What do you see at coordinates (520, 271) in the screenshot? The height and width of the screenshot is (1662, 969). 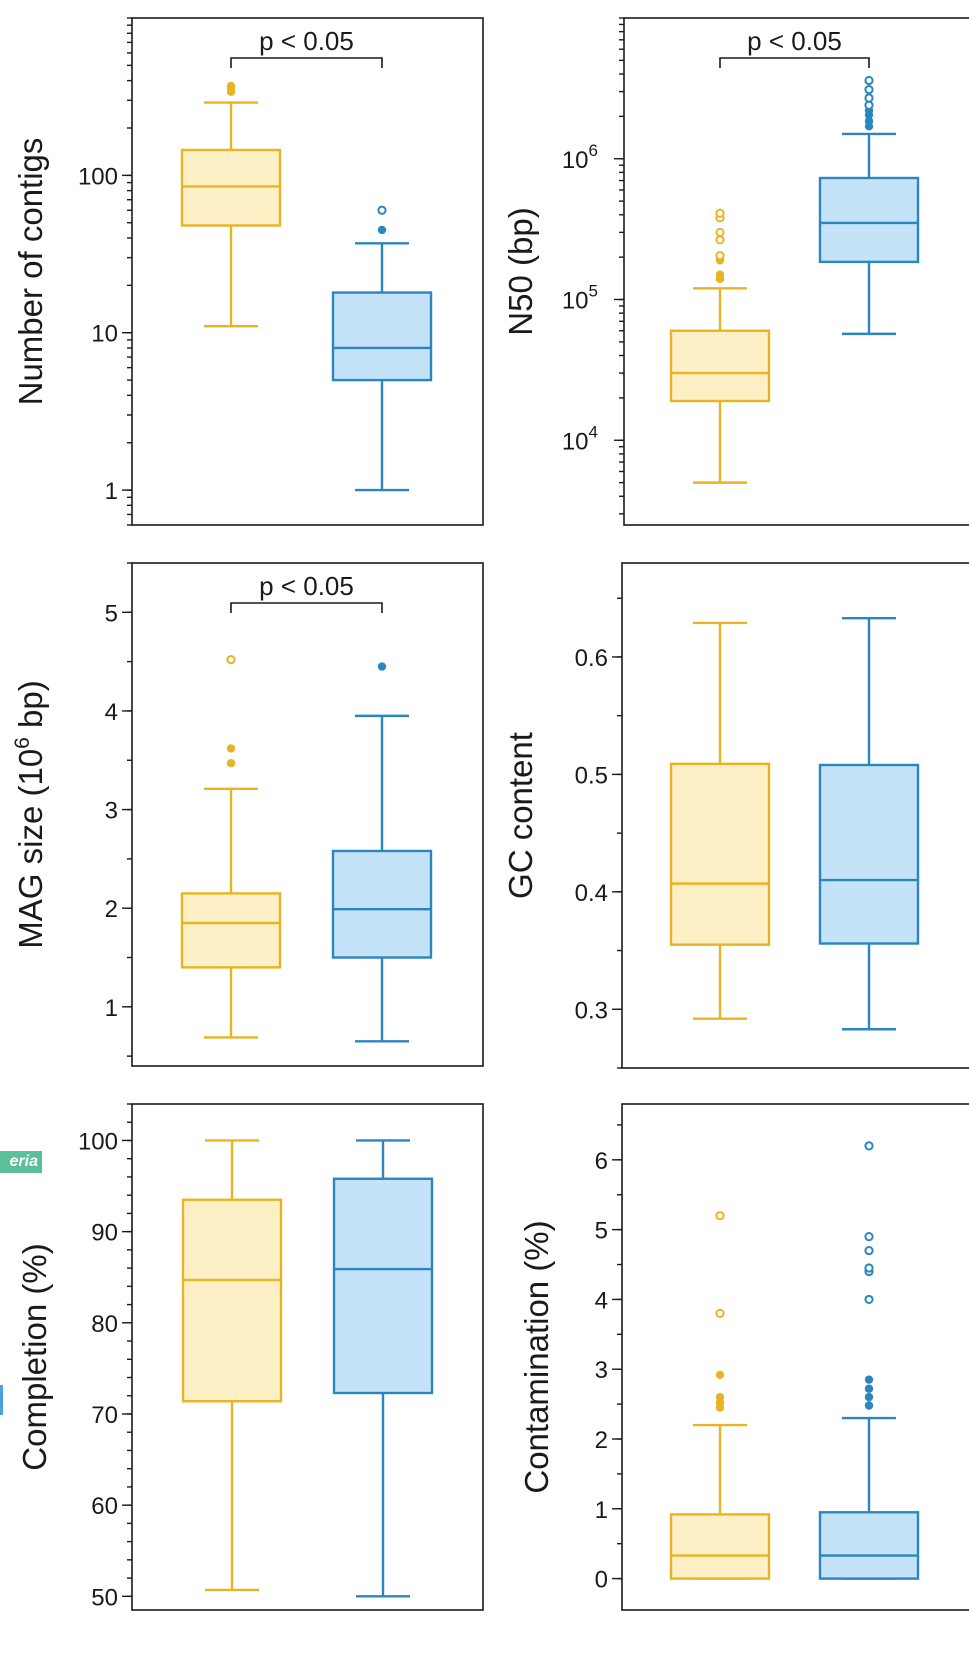 I see `y-axis-title: N50 (bp)` at bounding box center [520, 271].